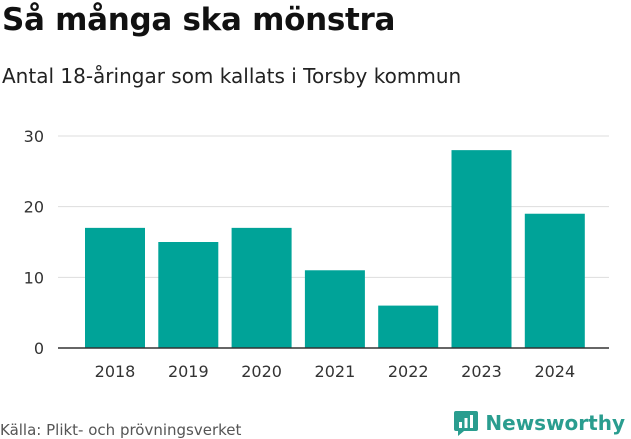 This screenshot has height=439, width=631. I want to click on y-tick-label: 20, so click(34, 207).